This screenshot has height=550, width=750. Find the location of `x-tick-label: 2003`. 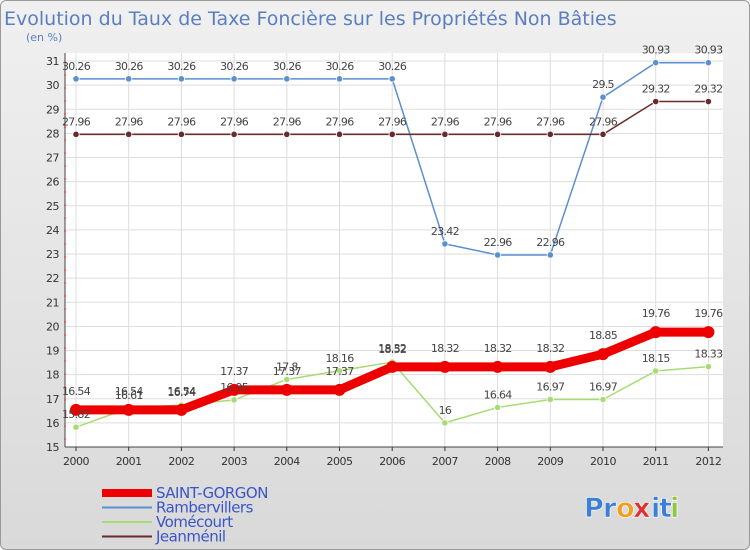

x-tick-label: 2003 is located at coordinates (234, 461).